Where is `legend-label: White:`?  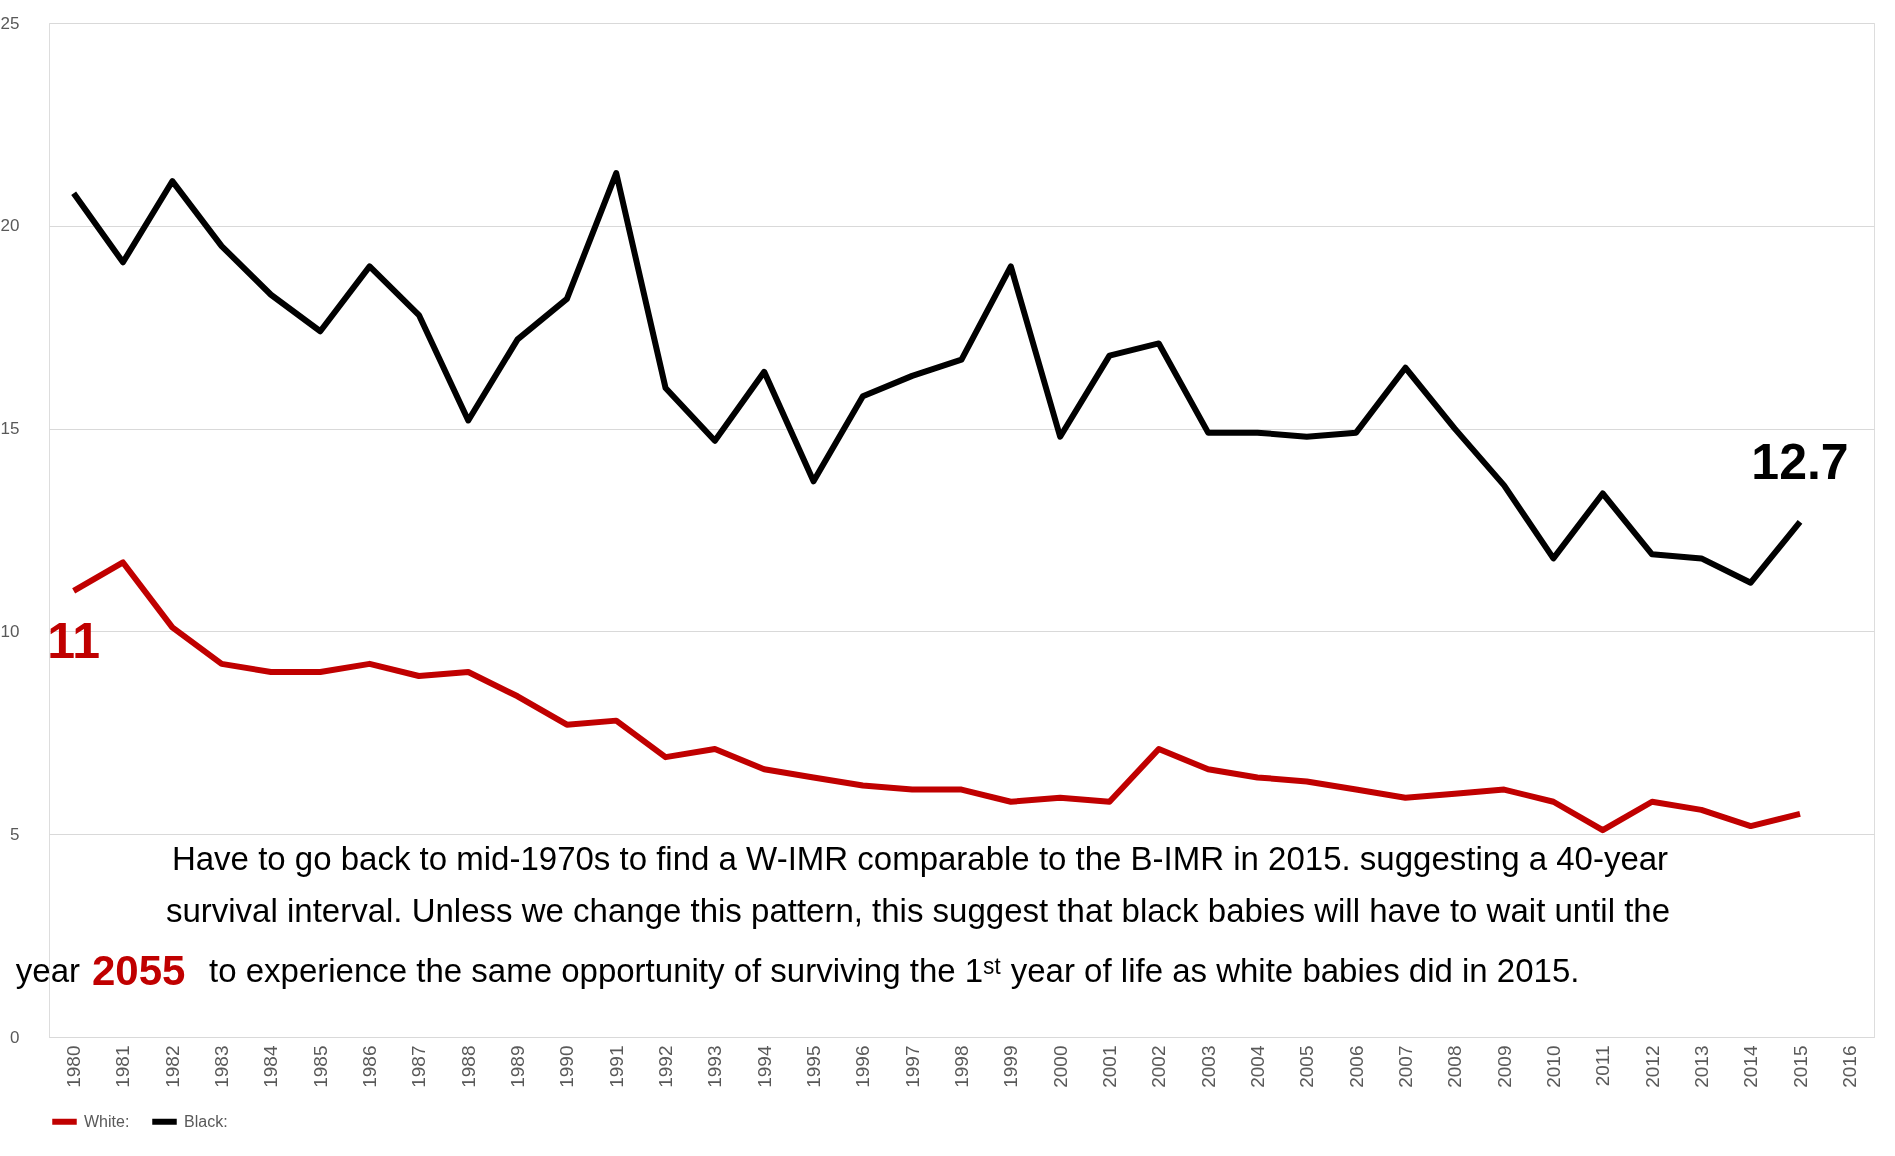 legend-label: White: is located at coordinates (107, 1121).